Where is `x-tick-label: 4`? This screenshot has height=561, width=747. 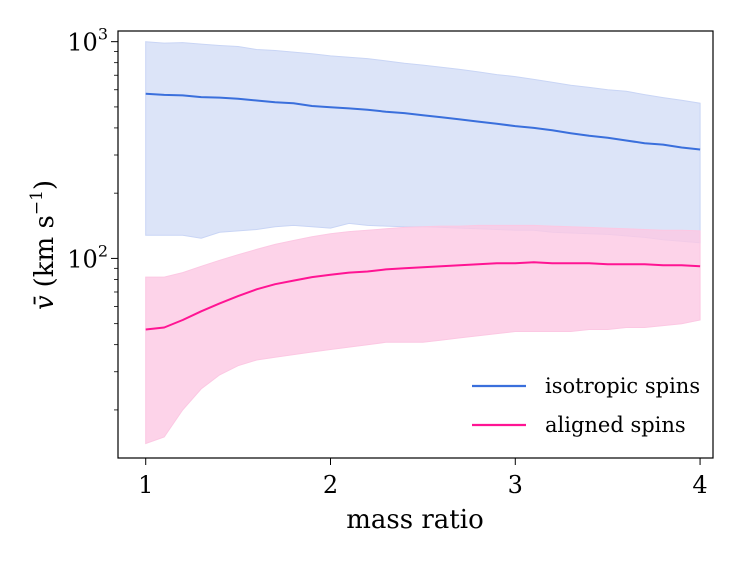 x-tick-label: 4 is located at coordinates (699, 485).